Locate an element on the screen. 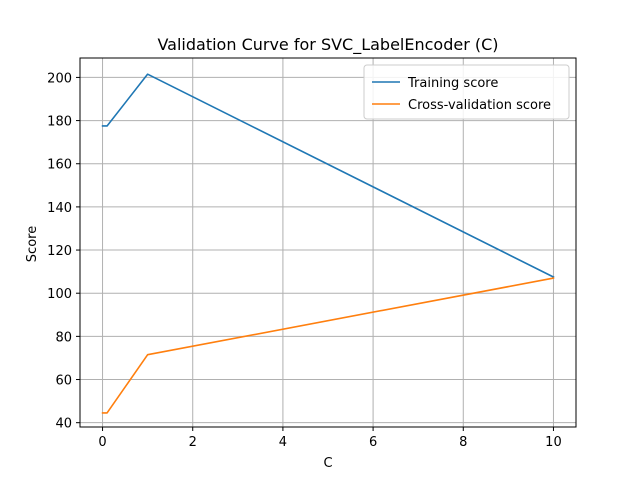 This screenshot has width=640, height=480. y-tick-label: 140 is located at coordinates (59, 208).